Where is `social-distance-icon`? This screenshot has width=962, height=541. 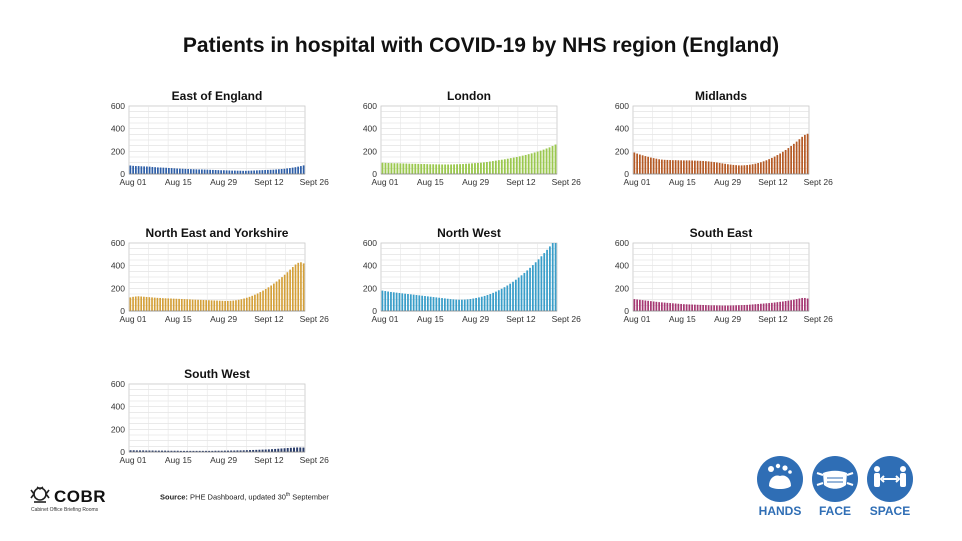 social-distance-icon is located at coordinates (890, 476).